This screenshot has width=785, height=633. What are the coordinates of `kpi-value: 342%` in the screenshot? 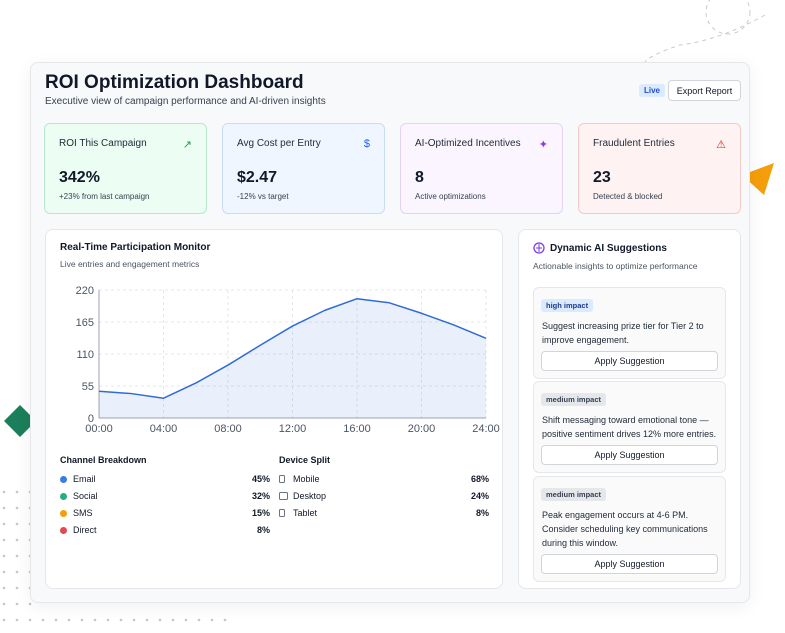 It's located at (79, 177).